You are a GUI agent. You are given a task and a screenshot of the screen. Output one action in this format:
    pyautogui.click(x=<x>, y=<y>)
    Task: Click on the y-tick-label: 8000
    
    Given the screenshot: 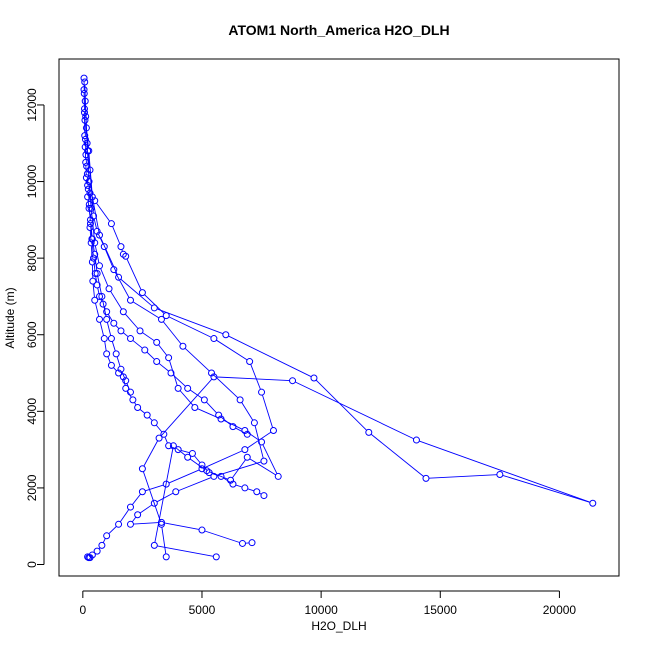 What is the action you would take?
    pyautogui.click(x=32, y=257)
    